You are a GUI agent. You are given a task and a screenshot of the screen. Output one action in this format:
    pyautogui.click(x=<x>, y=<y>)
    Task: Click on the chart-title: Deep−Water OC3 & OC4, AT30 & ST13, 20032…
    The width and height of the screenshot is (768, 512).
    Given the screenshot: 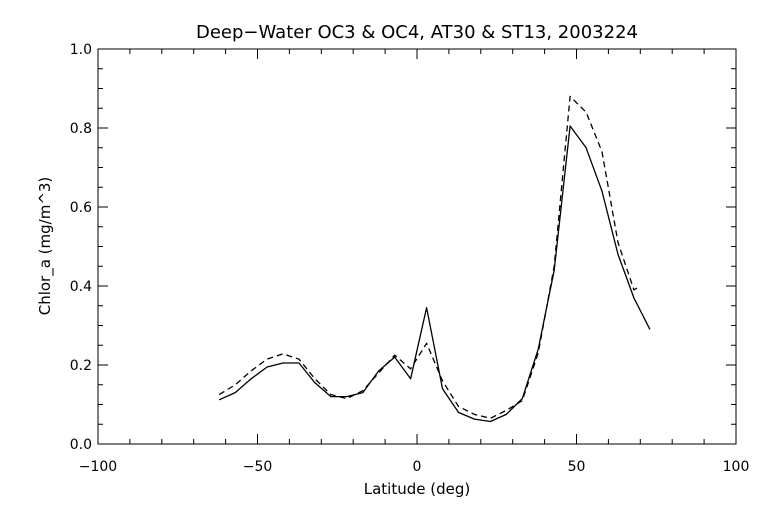 What is the action you would take?
    pyautogui.click(x=417, y=32)
    